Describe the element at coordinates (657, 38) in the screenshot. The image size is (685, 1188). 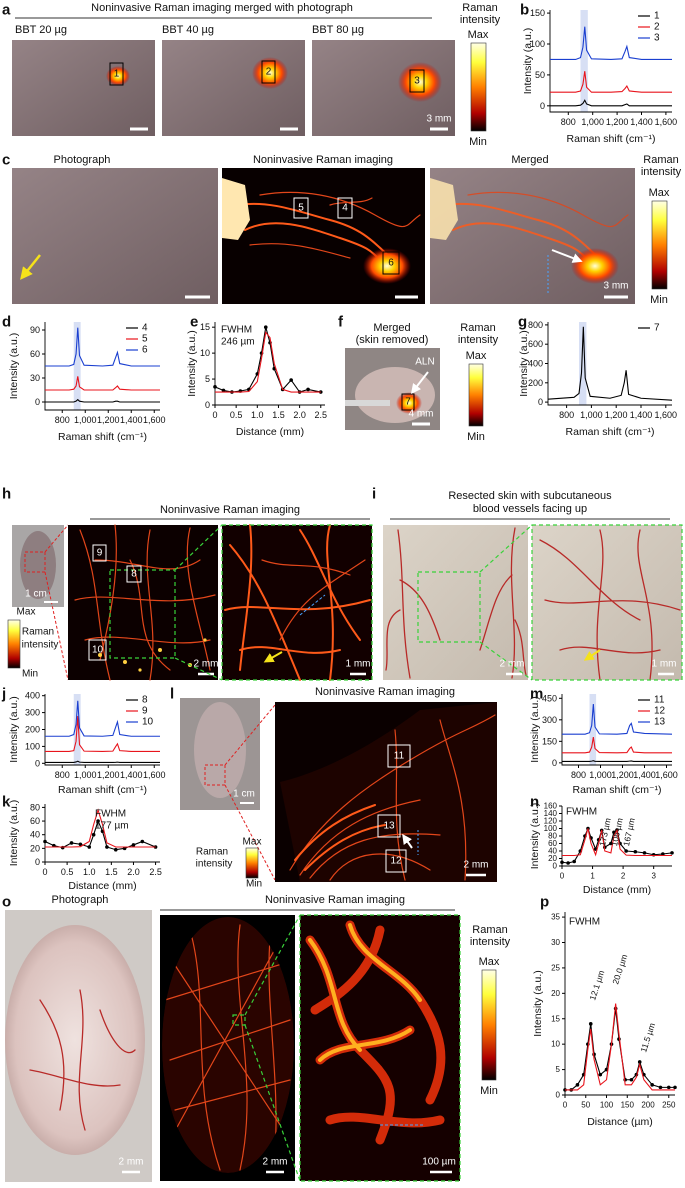
I see `legend-label: 3` at that location.